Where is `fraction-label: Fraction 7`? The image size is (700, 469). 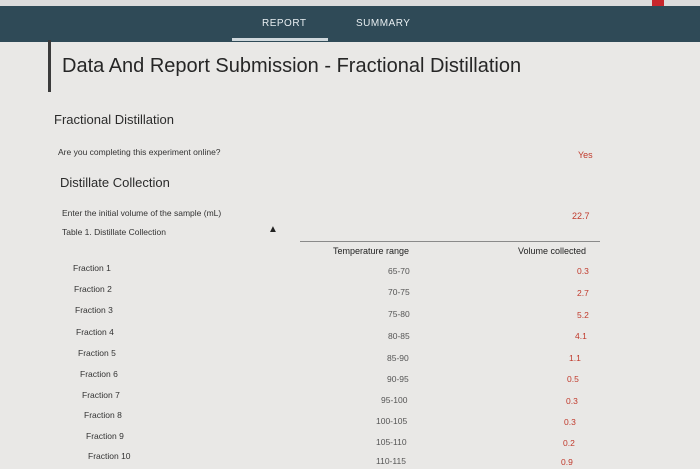 fraction-label: Fraction 7 is located at coordinates (101, 395).